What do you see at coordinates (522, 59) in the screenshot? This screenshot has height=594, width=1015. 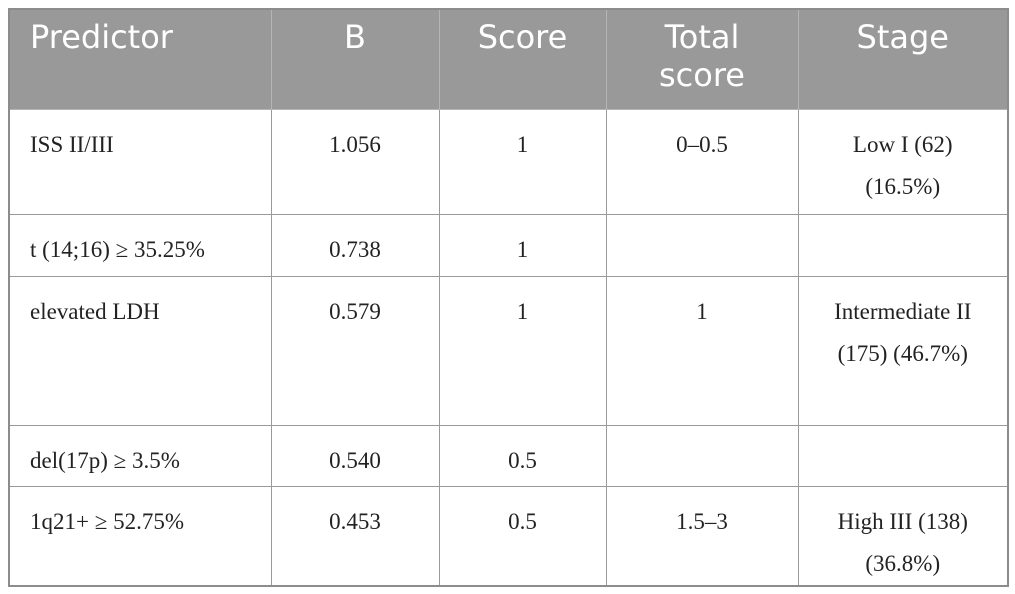 I see `header-cell: Score` at bounding box center [522, 59].